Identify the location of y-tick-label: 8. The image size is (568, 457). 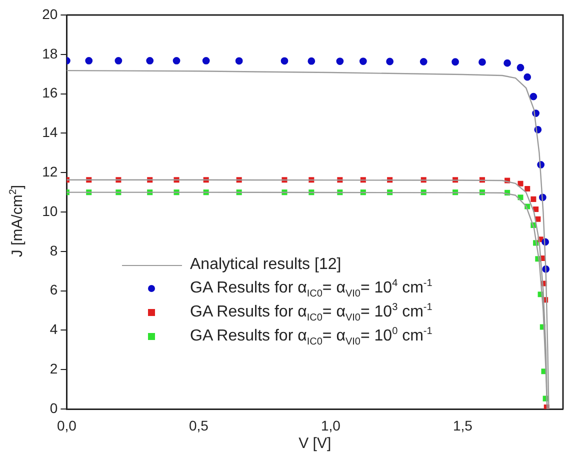
(54, 250).